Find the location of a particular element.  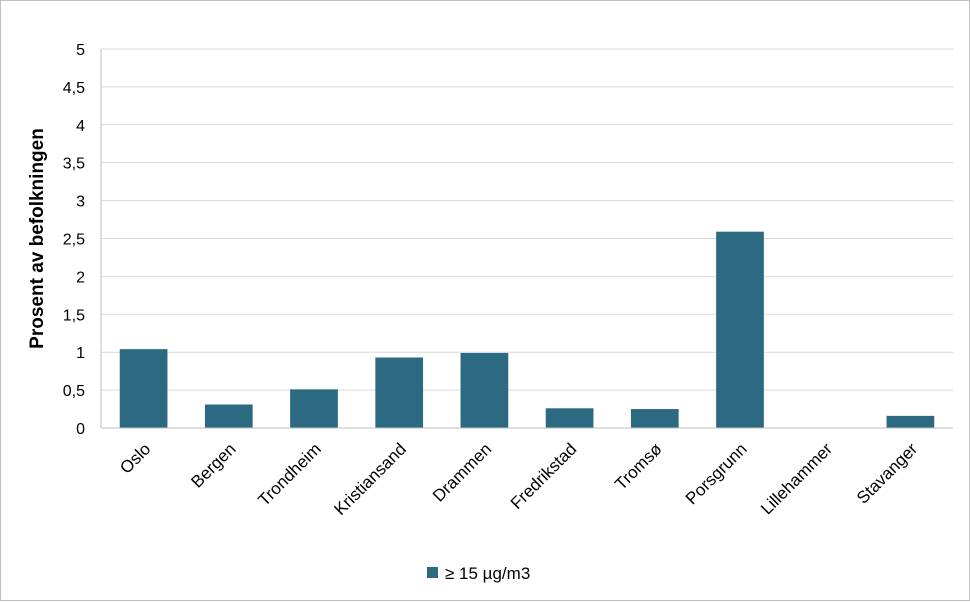

x-category-label: Lillehammer is located at coordinates (796, 478).